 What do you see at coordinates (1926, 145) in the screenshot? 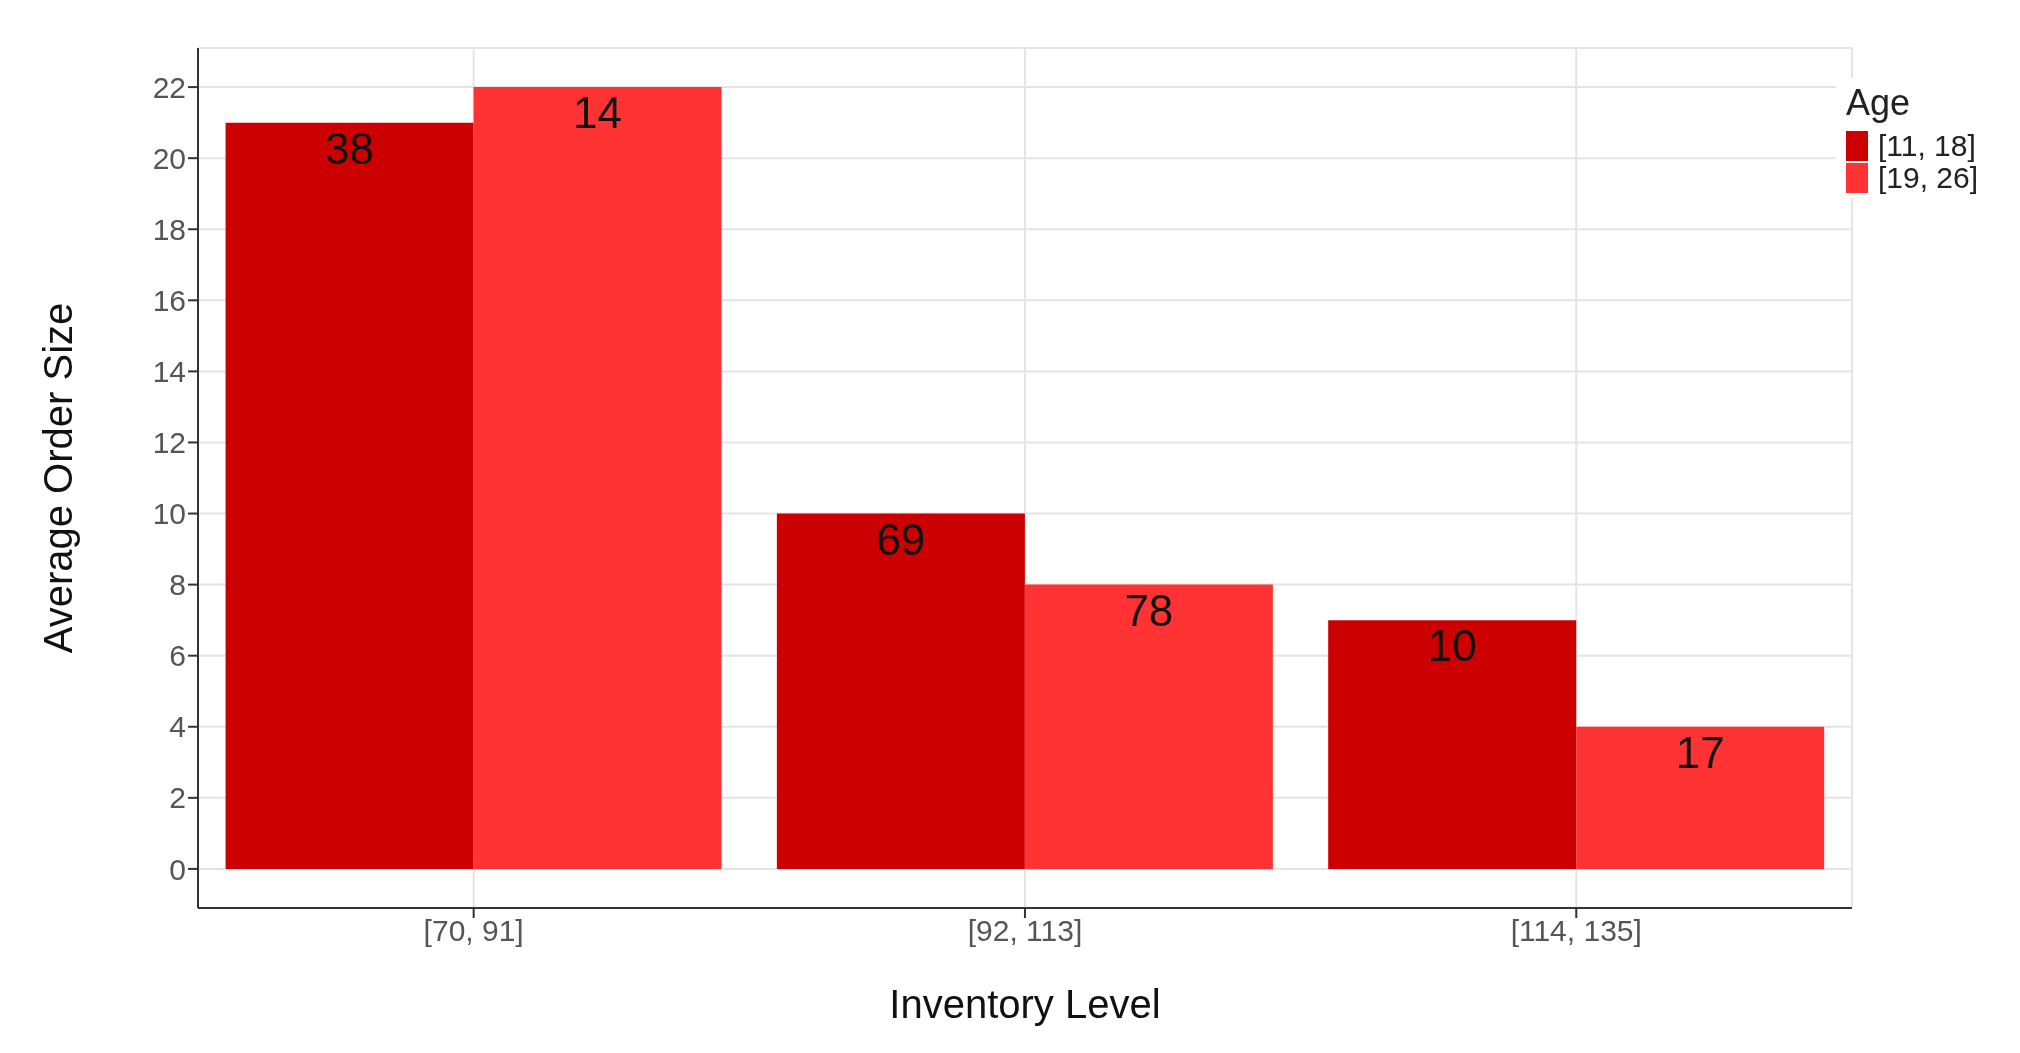
I see `legend-label: [11, 18]` at bounding box center [1926, 145].